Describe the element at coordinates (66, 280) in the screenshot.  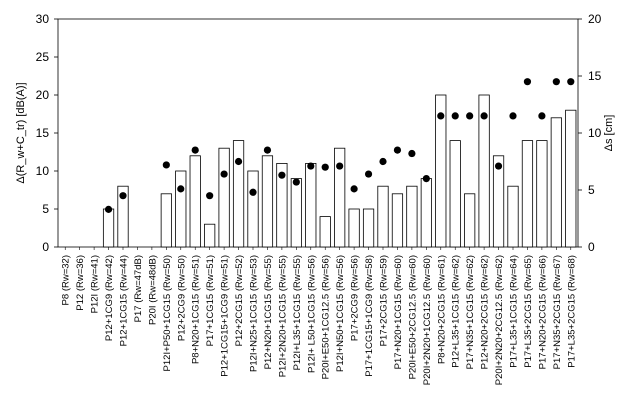
I see `x-tick-label: P8 (Rw=32)` at that location.